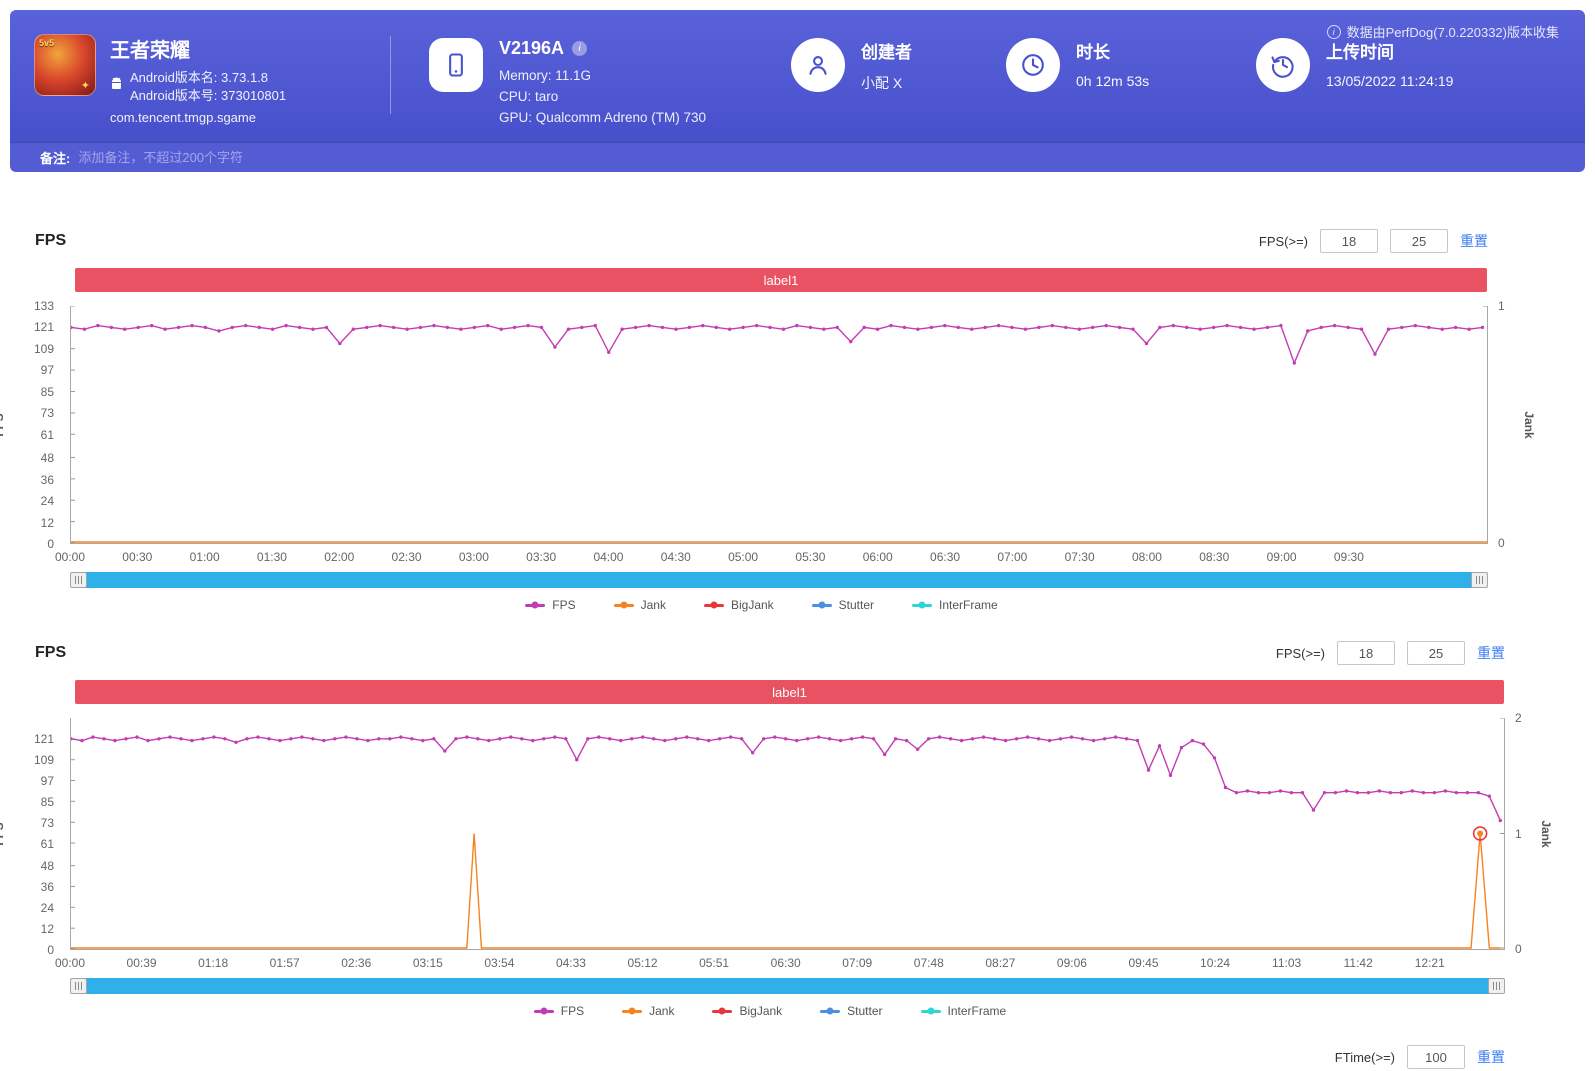 The image size is (1595, 1071). I want to click on x-tick: 03:54, so click(499, 963).